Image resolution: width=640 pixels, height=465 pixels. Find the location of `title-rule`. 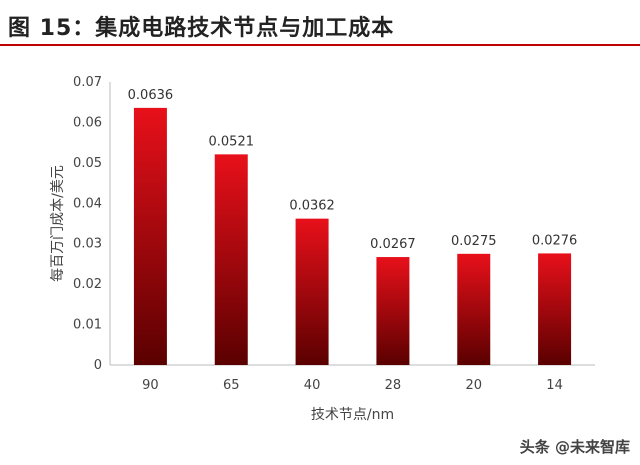

title-rule is located at coordinates (320, 45).